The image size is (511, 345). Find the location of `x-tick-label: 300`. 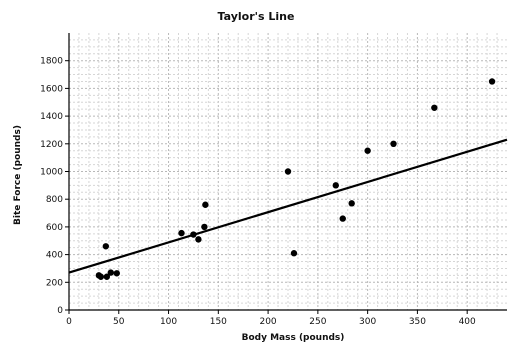

x-tick-label: 300 is located at coordinates (367, 322).